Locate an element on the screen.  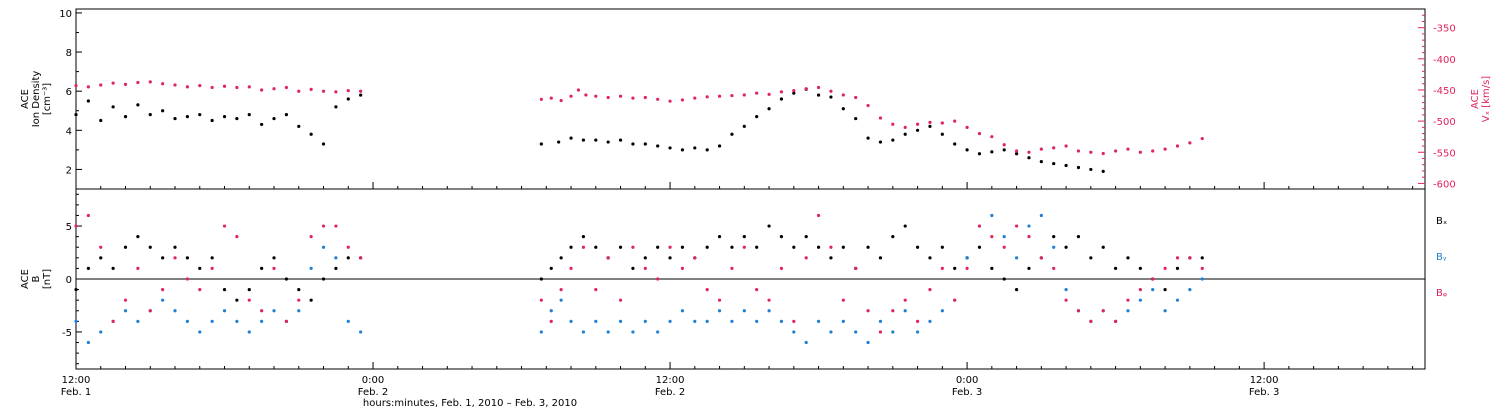
x-tick-label-date: Feb. 3 is located at coordinates (967, 392).